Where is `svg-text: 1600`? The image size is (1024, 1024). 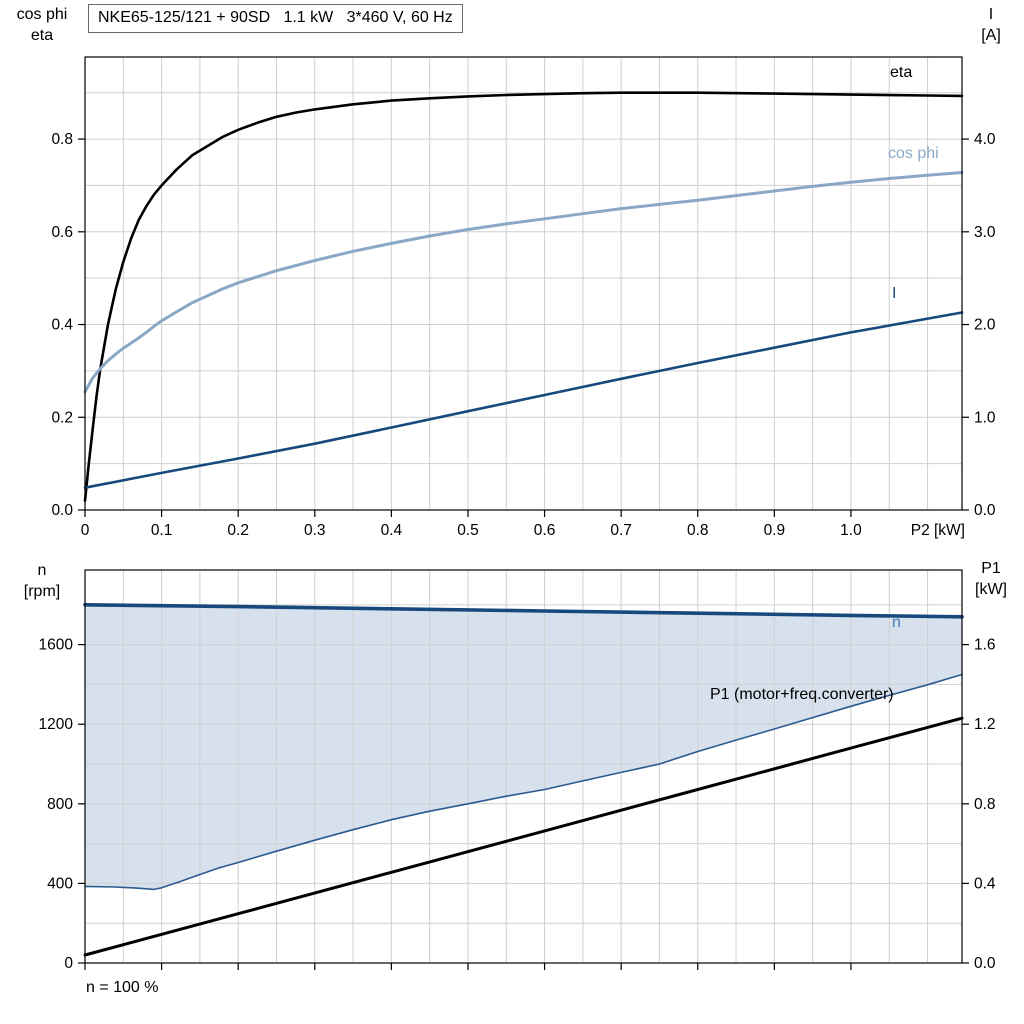 svg-text: 1600 is located at coordinates (56, 645).